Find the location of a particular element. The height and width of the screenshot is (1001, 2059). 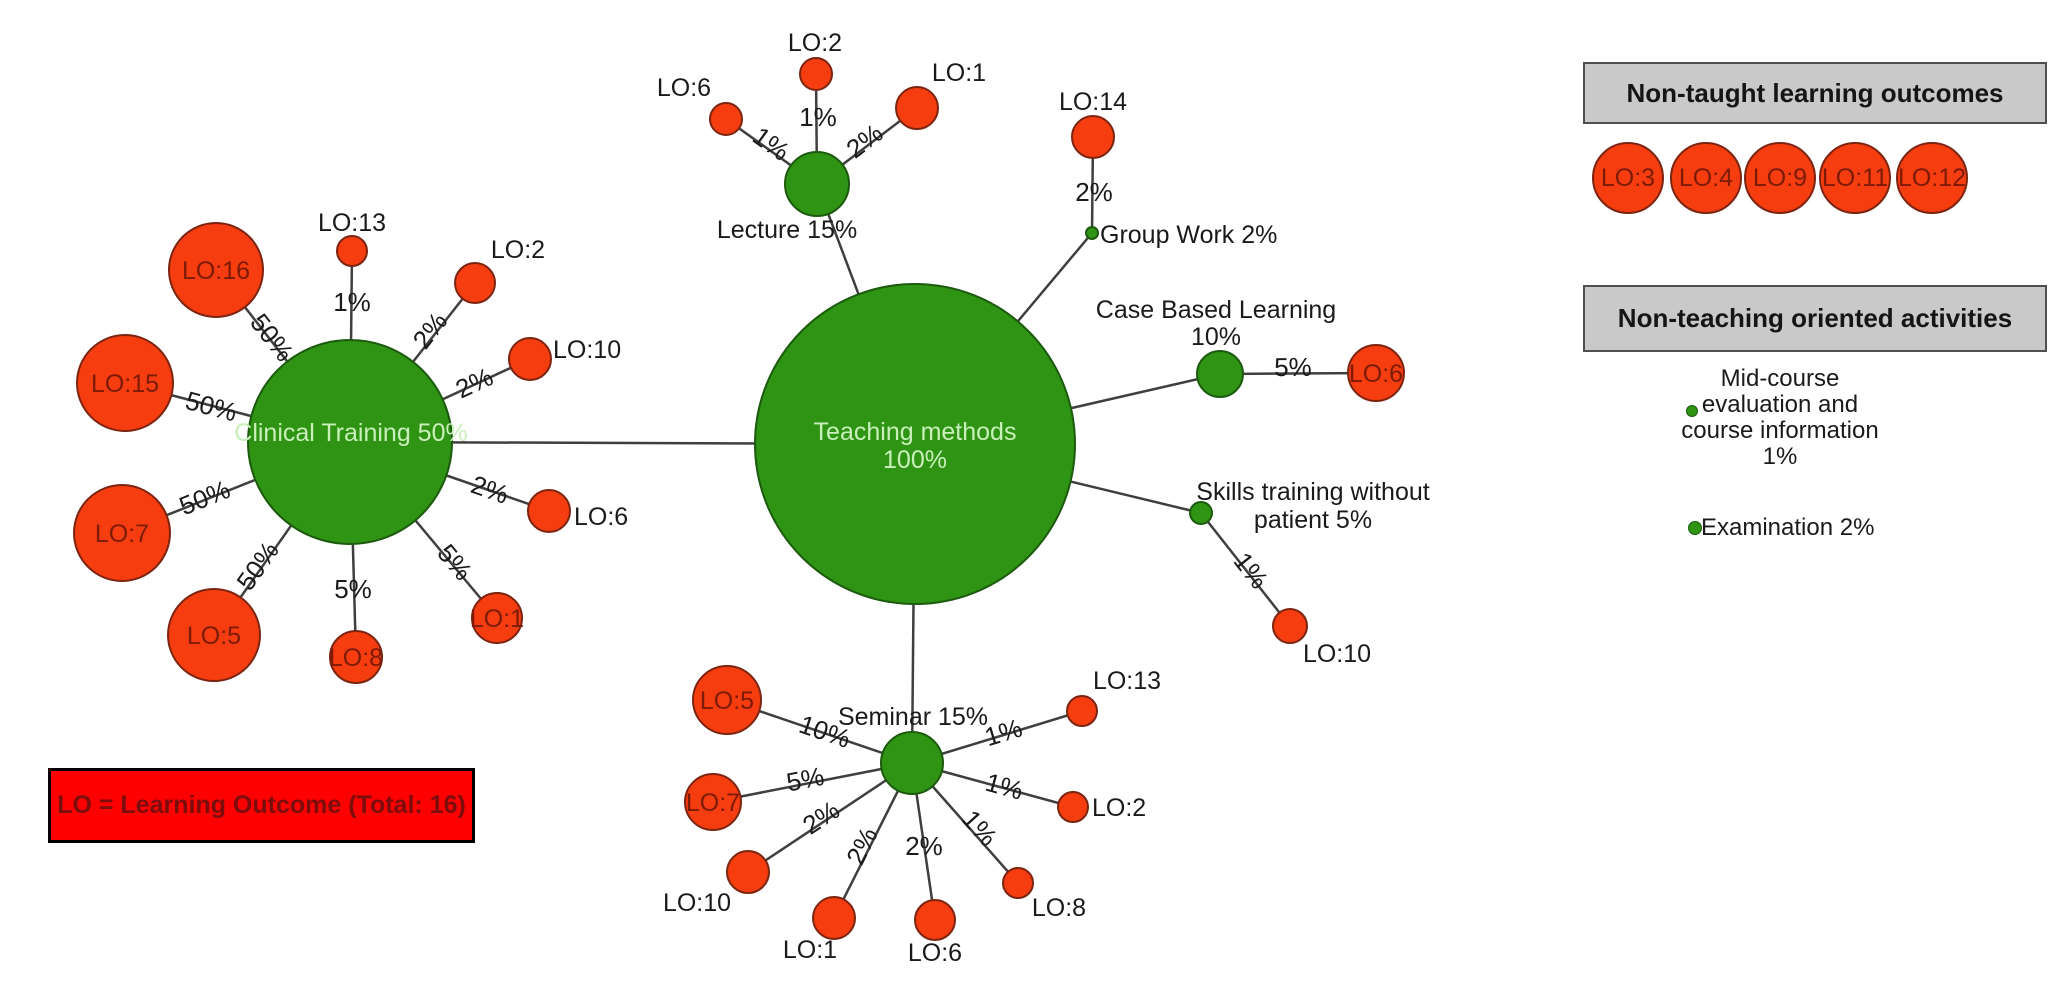

node-sem-lo5 is located at coordinates (727, 700).